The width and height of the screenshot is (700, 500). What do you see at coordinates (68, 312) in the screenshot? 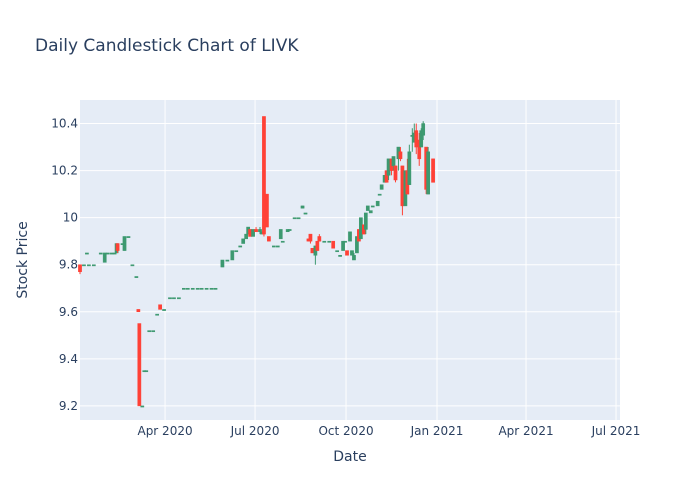
I see `y-tick-label: 9.6` at bounding box center [68, 312].